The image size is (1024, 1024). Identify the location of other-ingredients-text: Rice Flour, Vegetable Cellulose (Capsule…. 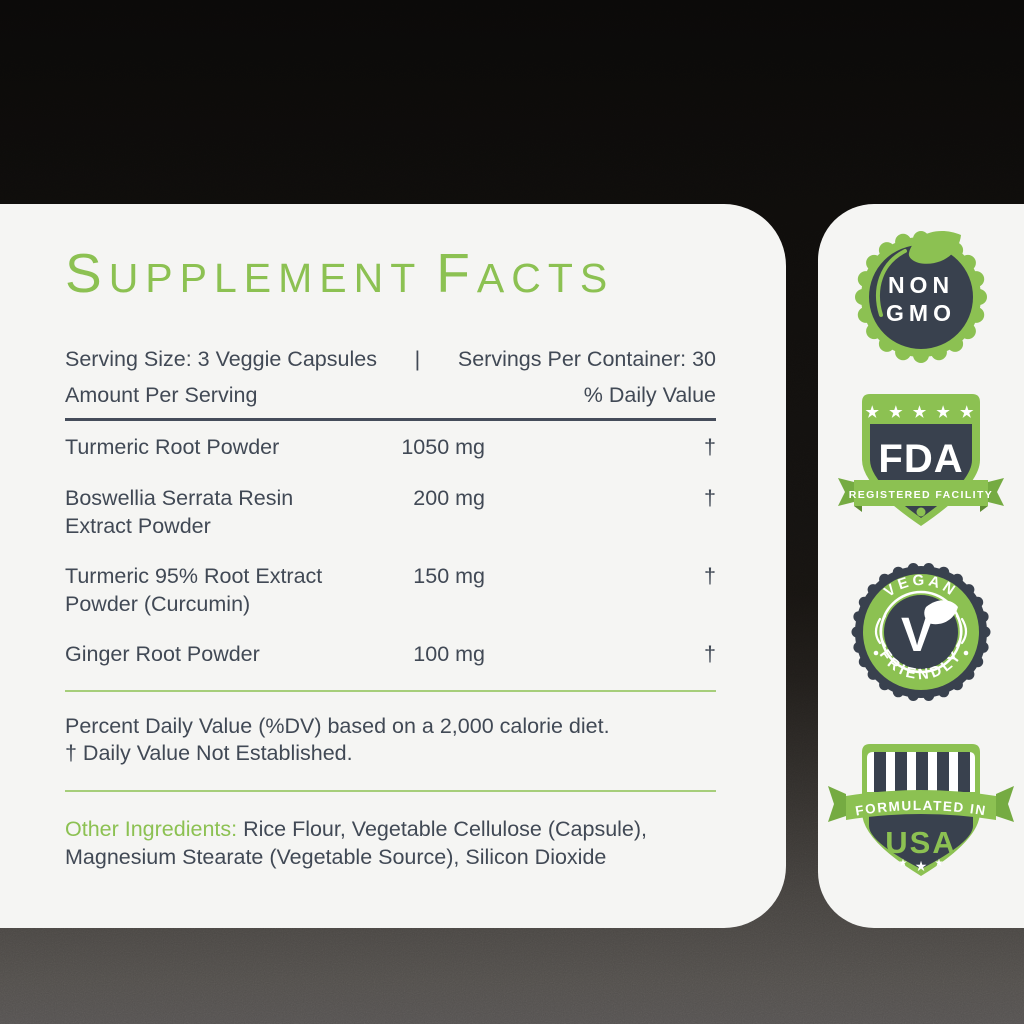
(356, 843).